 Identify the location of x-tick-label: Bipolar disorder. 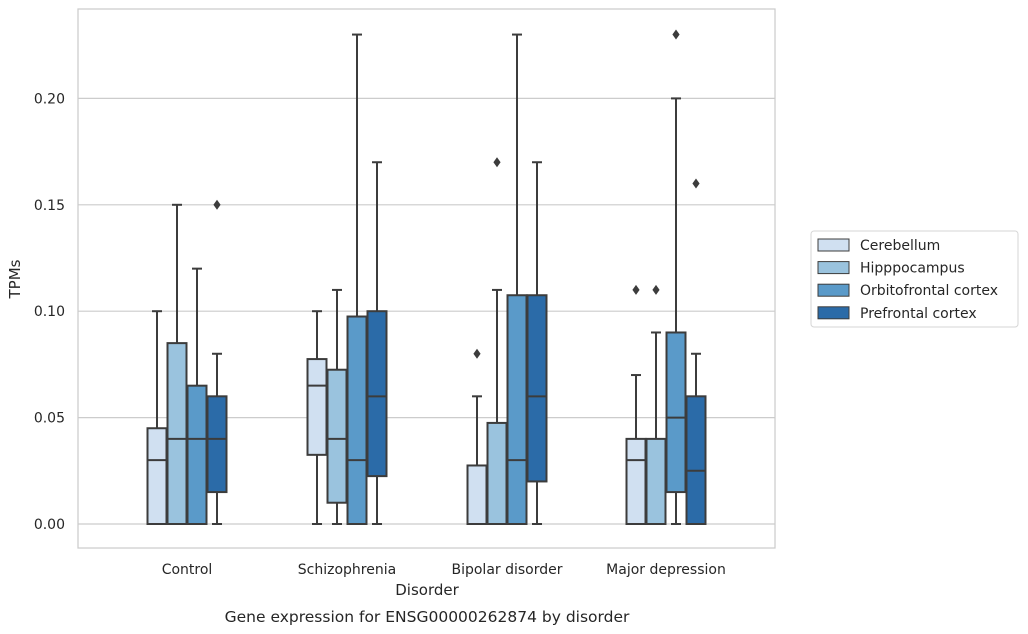
(506, 570).